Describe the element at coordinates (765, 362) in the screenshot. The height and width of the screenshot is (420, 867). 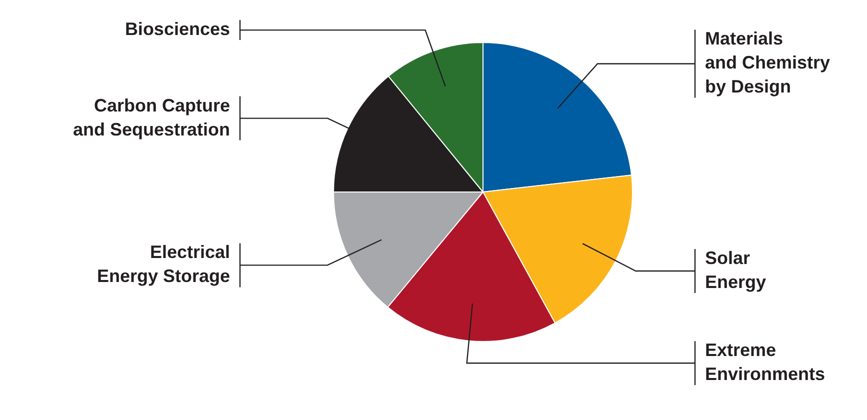
I see `slice-label: Extreme Environments` at that location.